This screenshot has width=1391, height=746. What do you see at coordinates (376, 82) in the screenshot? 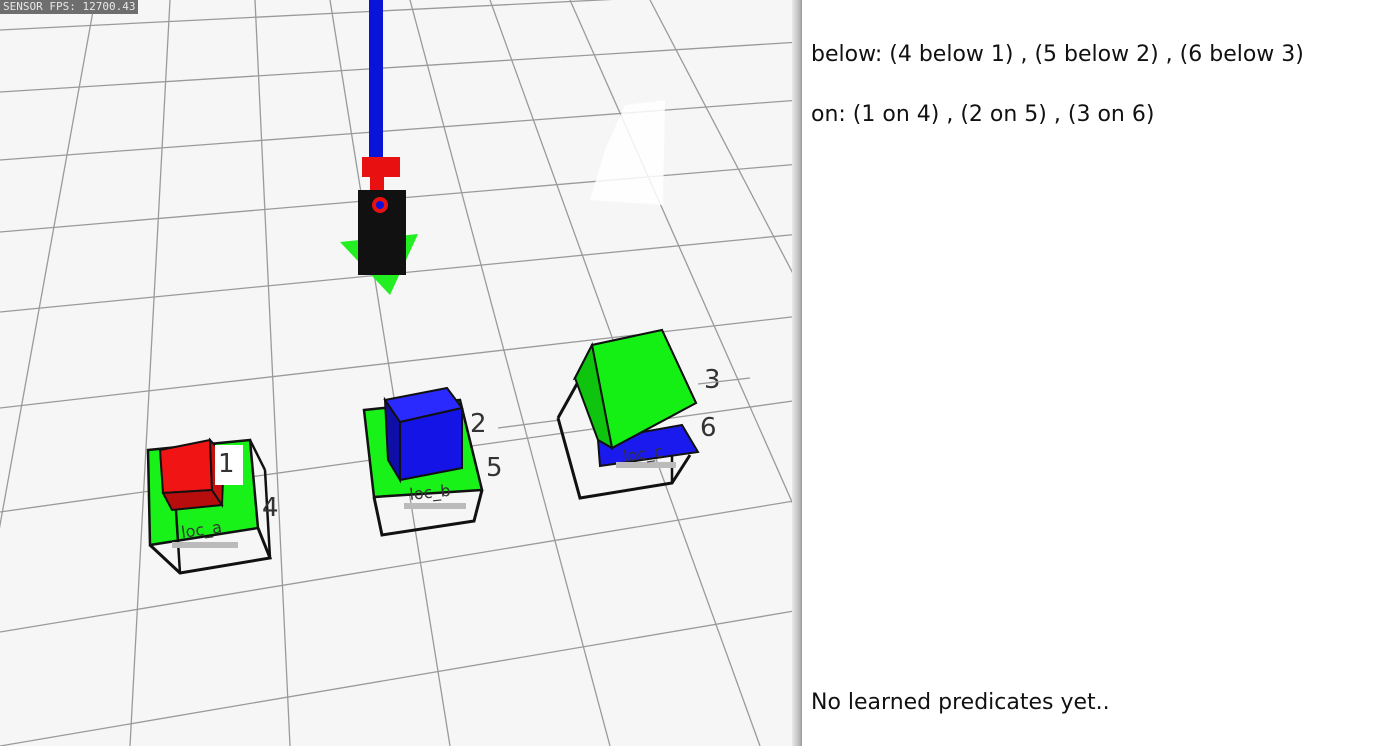
I see `arm-link` at bounding box center [376, 82].